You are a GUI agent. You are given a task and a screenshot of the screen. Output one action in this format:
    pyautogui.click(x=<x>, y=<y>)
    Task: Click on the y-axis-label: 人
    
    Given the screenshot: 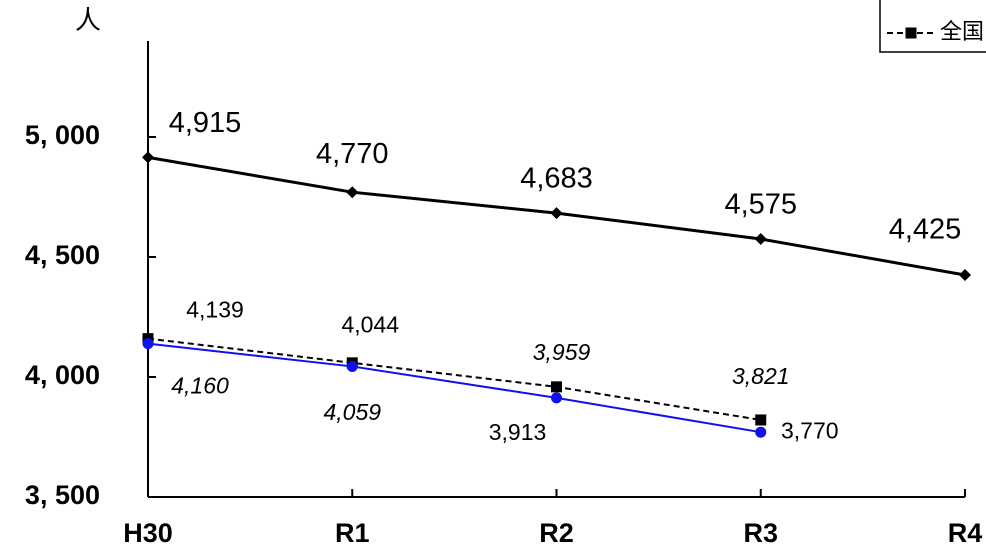 What is the action you would take?
    pyautogui.click(x=88, y=20)
    